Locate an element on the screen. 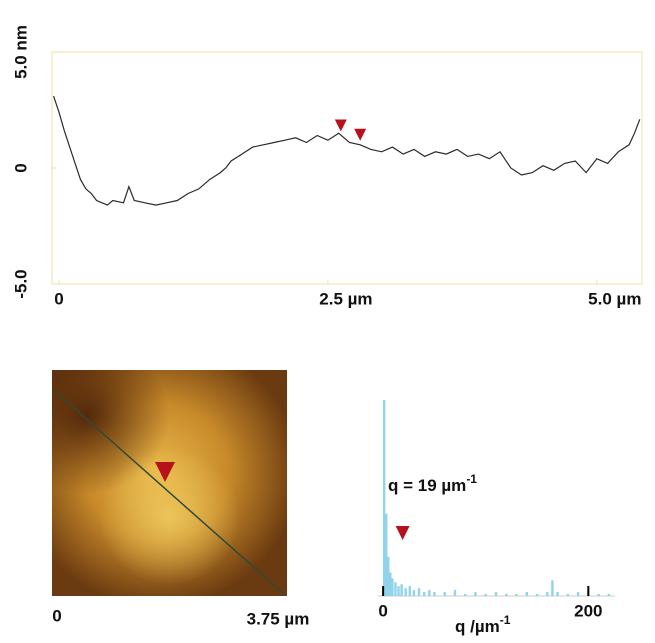 Image resolution: width=655 pixels, height=643 pixels. x-axis-label: q /µm-1 is located at coordinates (483, 624).